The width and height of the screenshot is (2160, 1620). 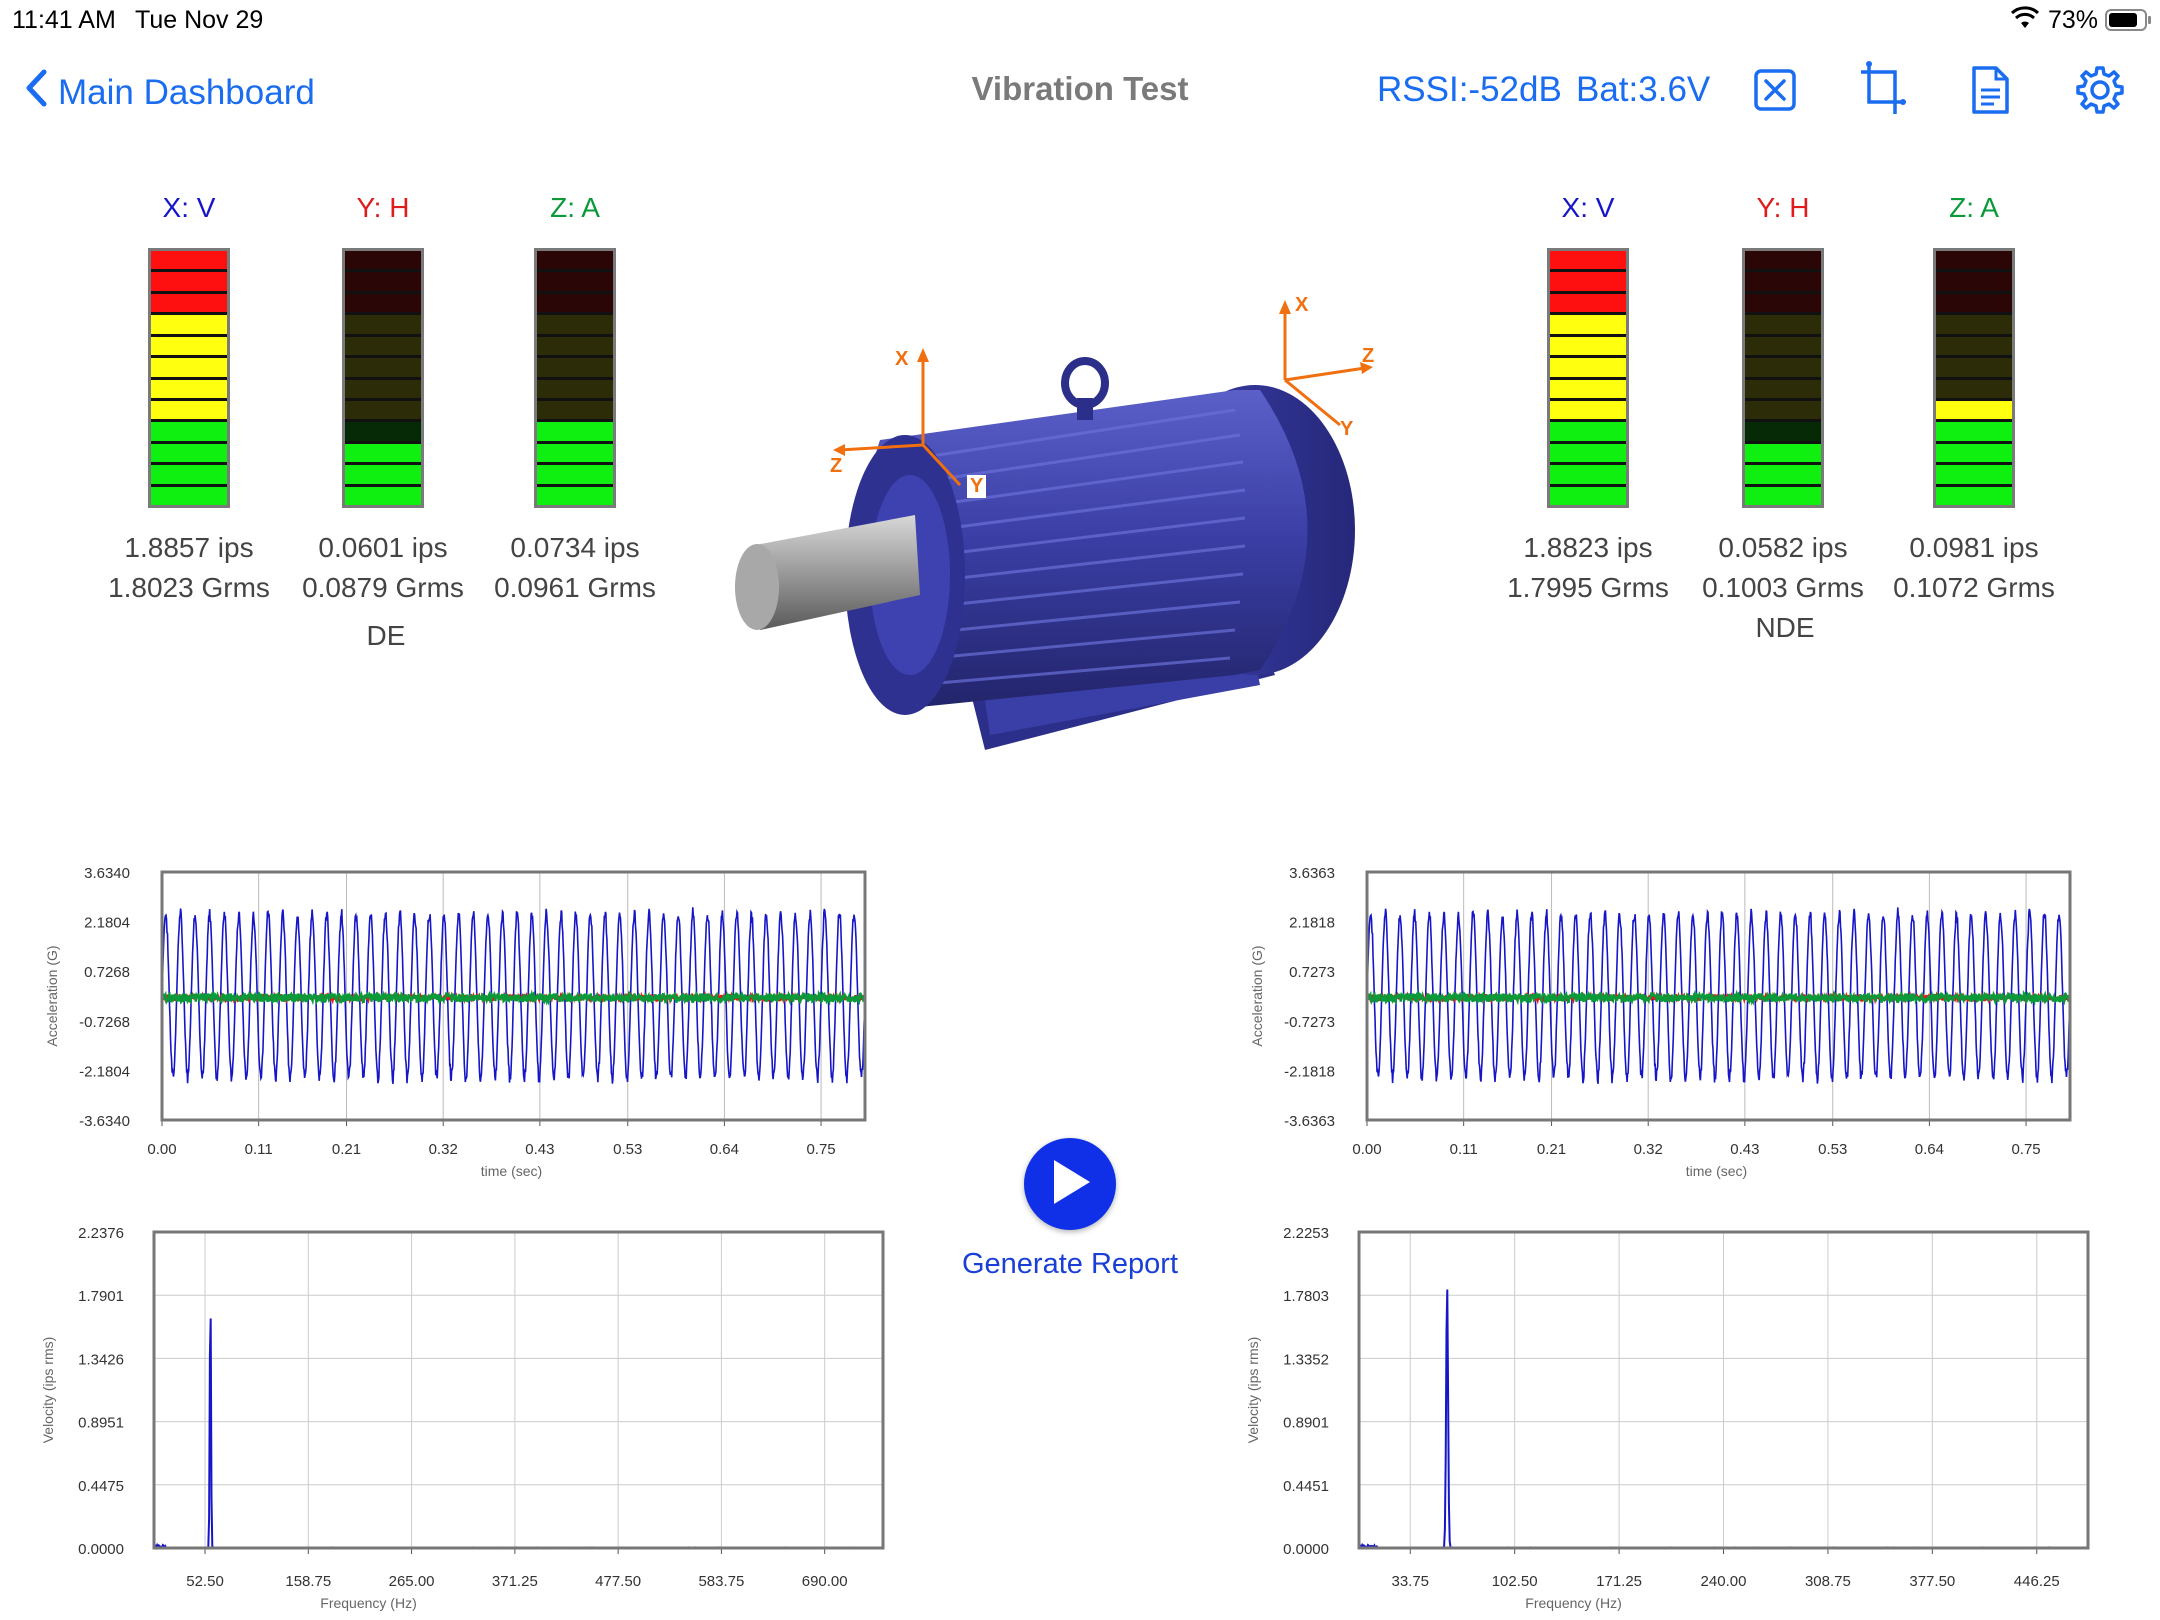 I want to click on x-tick-label: 477.50, so click(x=618, y=1581).